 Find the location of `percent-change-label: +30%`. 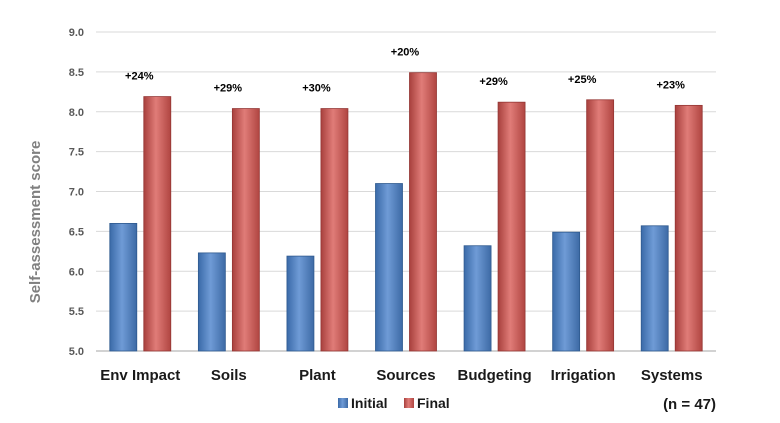

percent-change-label: +30% is located at coordinates (316, 89).